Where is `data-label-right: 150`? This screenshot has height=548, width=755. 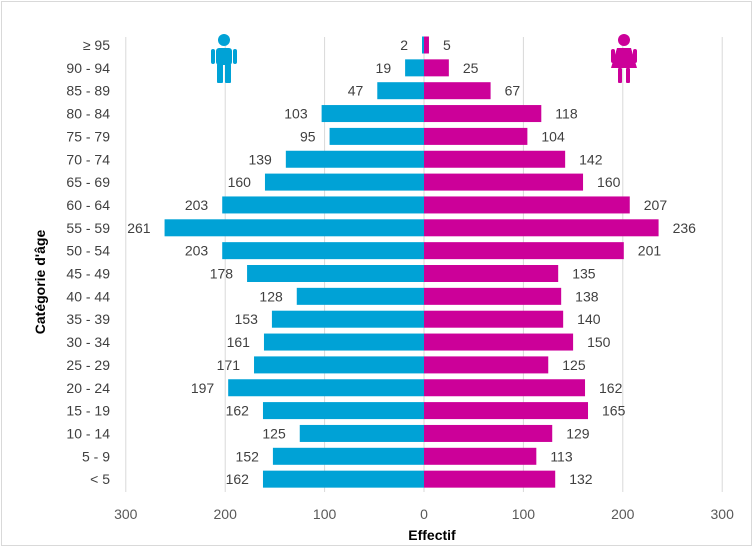 data-label-right: 150 is located at coordinates (599, 342).